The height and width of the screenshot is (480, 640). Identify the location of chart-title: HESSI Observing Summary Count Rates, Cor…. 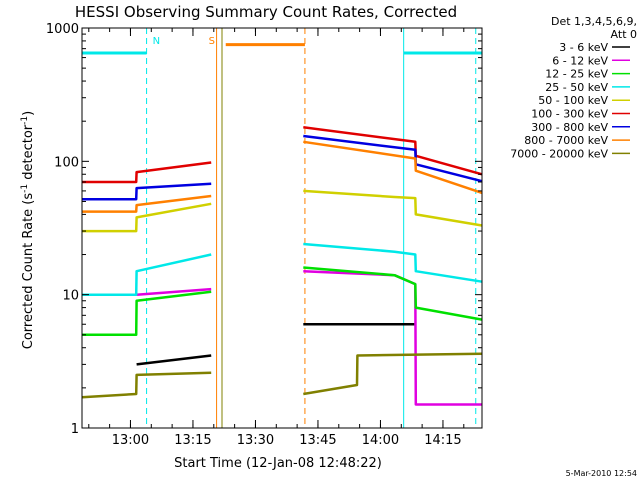
(266, 12).